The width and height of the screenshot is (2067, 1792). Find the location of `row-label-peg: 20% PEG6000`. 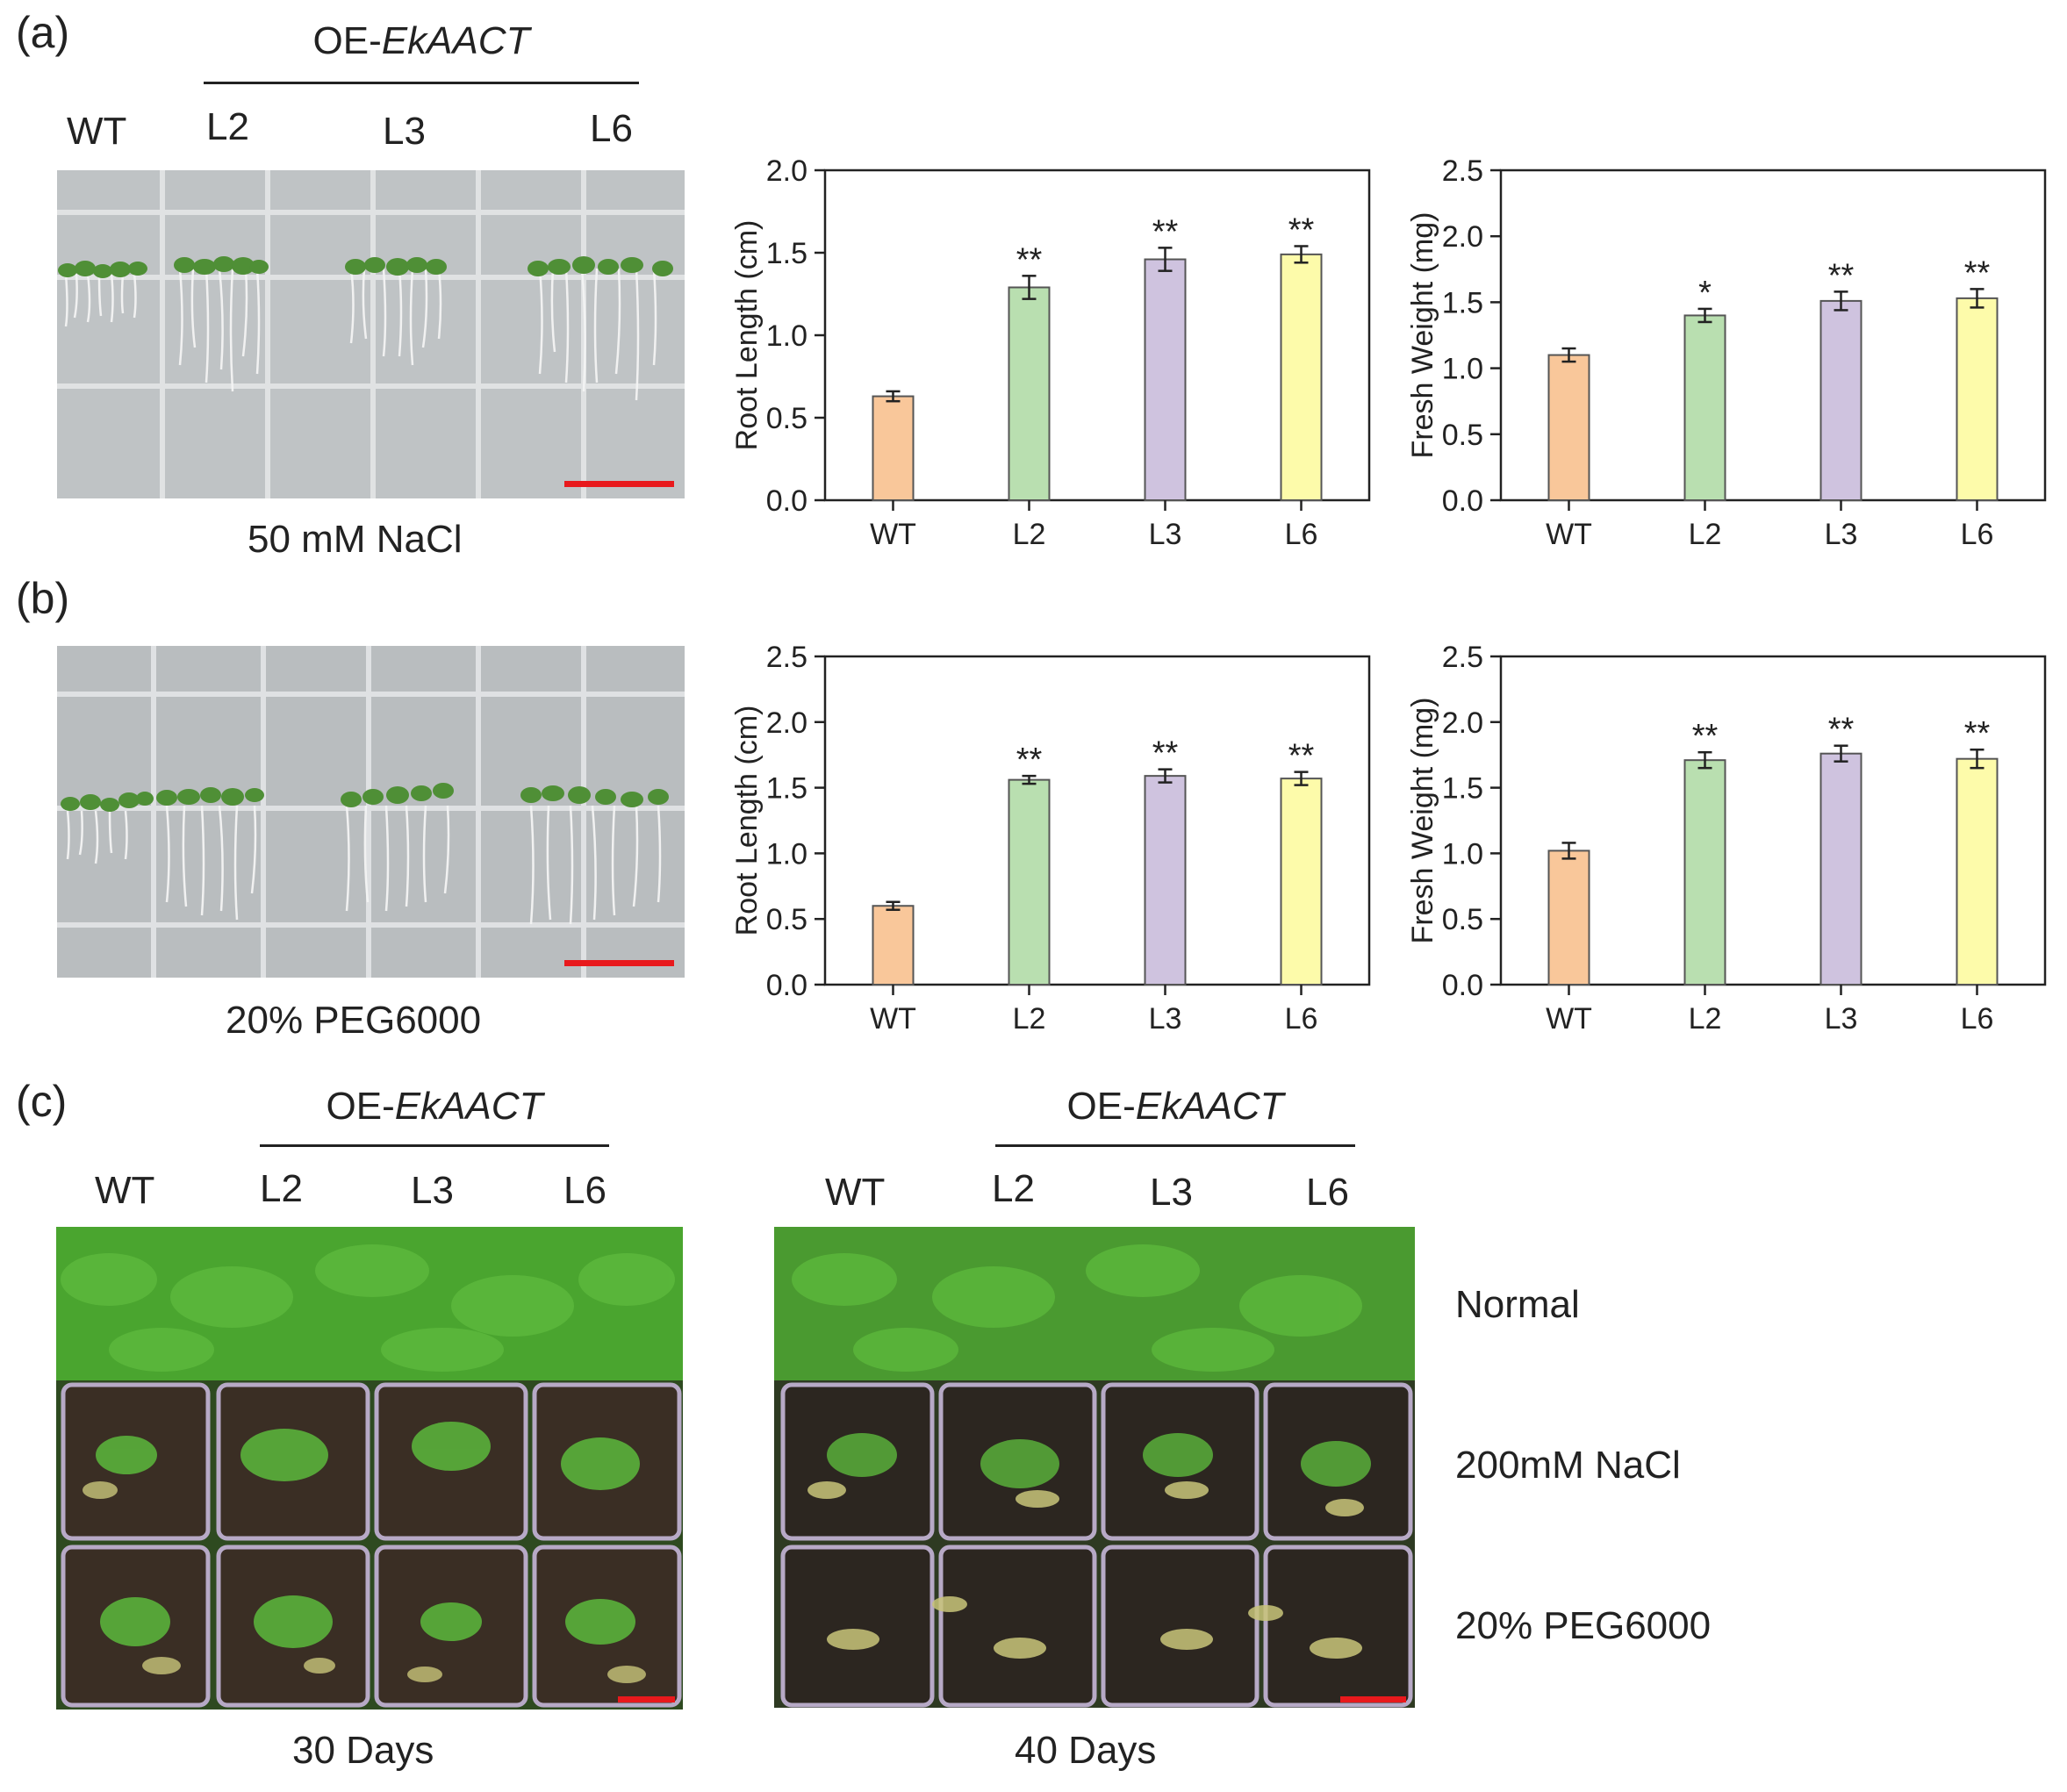

row-label-peg: 20% PEG6000 is located at coordinates (1583, 1625).